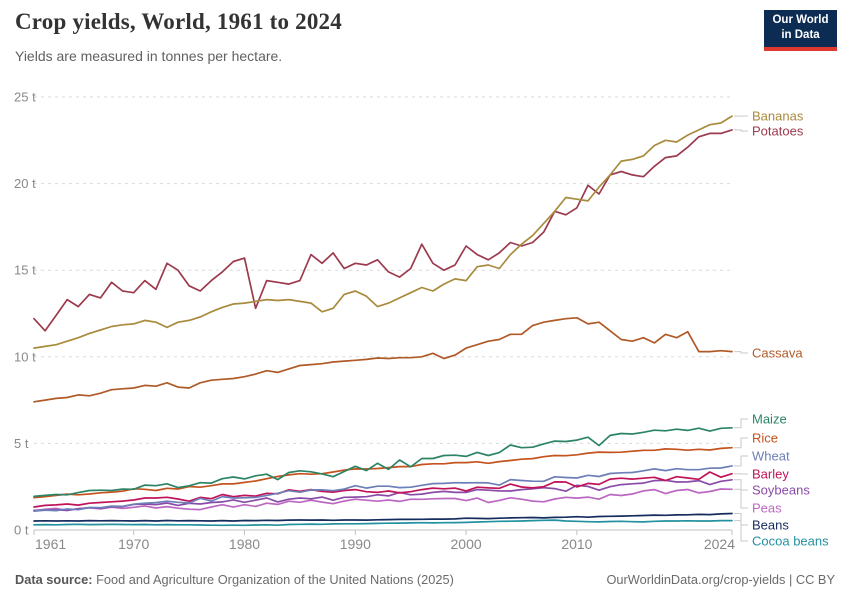 The image size is (850, 600). Describe the element at coordinates (800, 34) in the screenshot. I see `owid-logo-line2: in Data` at that location.